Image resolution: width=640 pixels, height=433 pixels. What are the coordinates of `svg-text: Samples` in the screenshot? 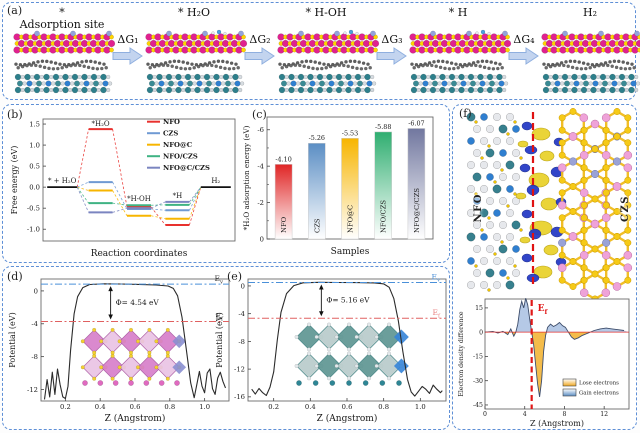 It's located at (350, 252).